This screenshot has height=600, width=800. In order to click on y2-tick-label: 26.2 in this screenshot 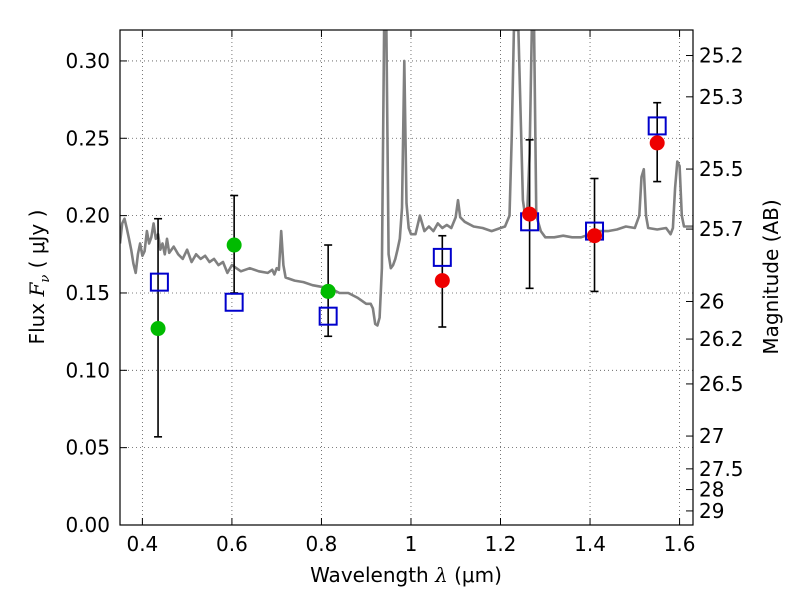, I will do `click(721, 339)`.